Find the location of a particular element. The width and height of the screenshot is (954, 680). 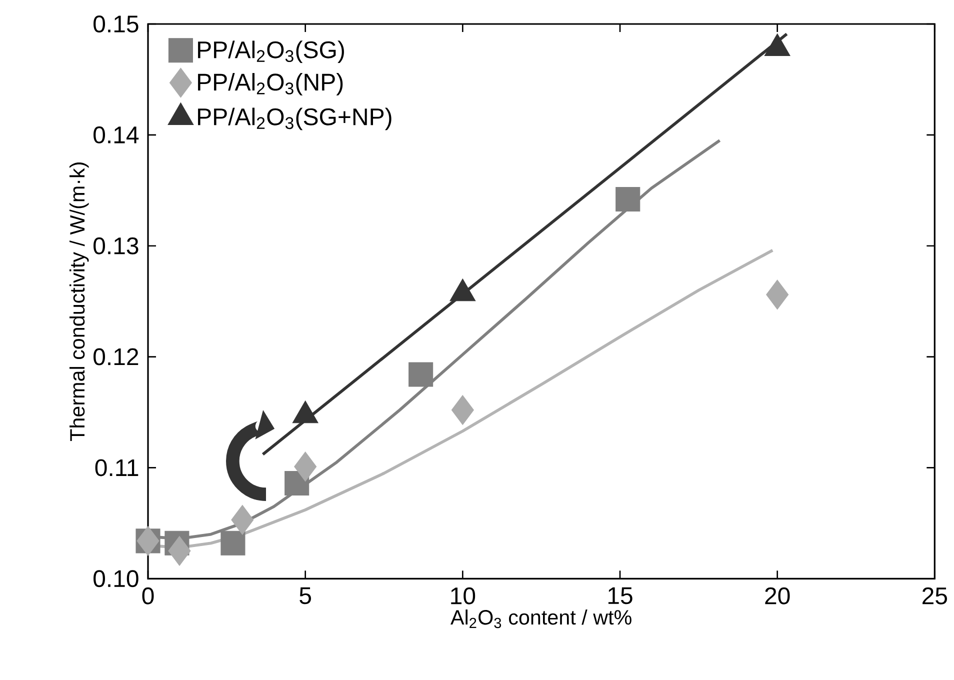

legend-label: PP/Al$_{2}$O$_{3}$(SG) is located at coordinates (271, 52).